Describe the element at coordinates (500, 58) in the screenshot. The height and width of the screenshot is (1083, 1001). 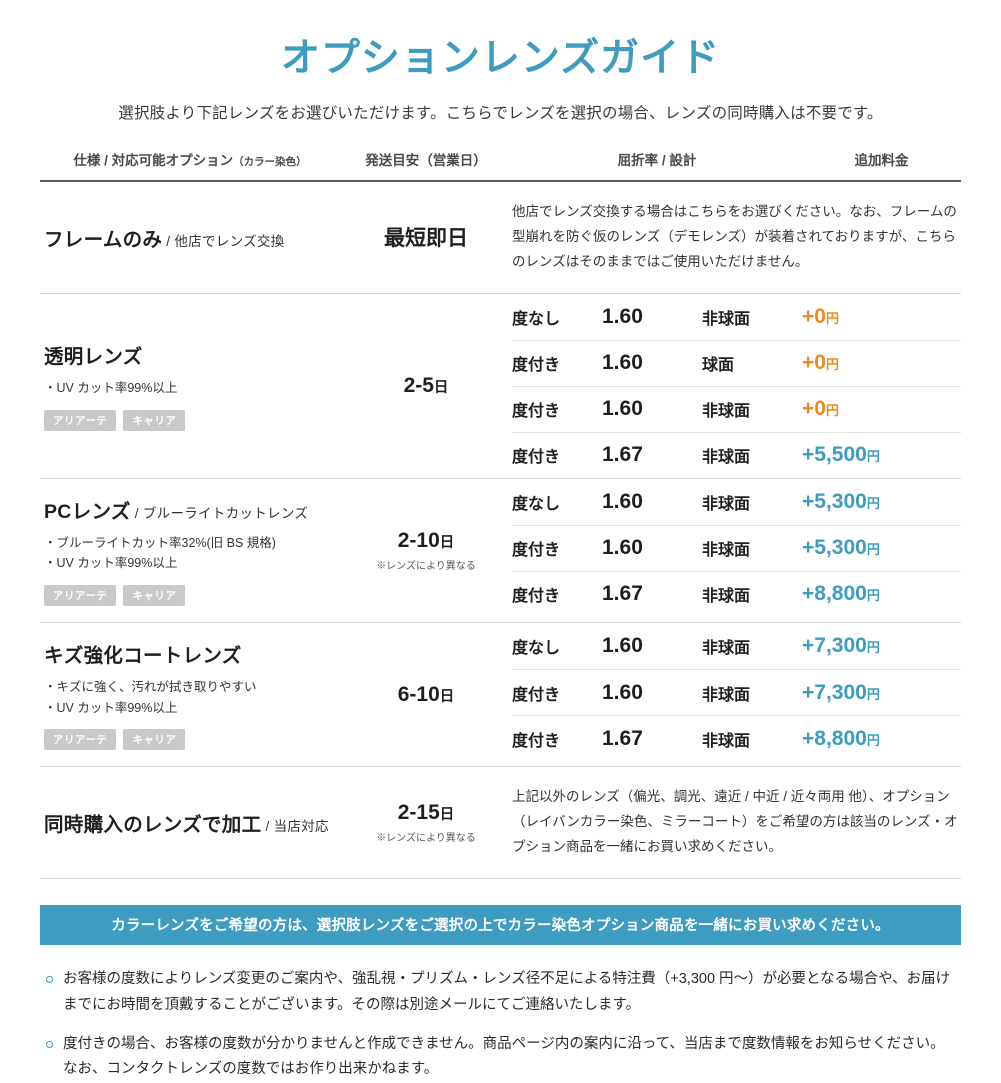
I see `page-title: オプションレンズガイド` at that location.